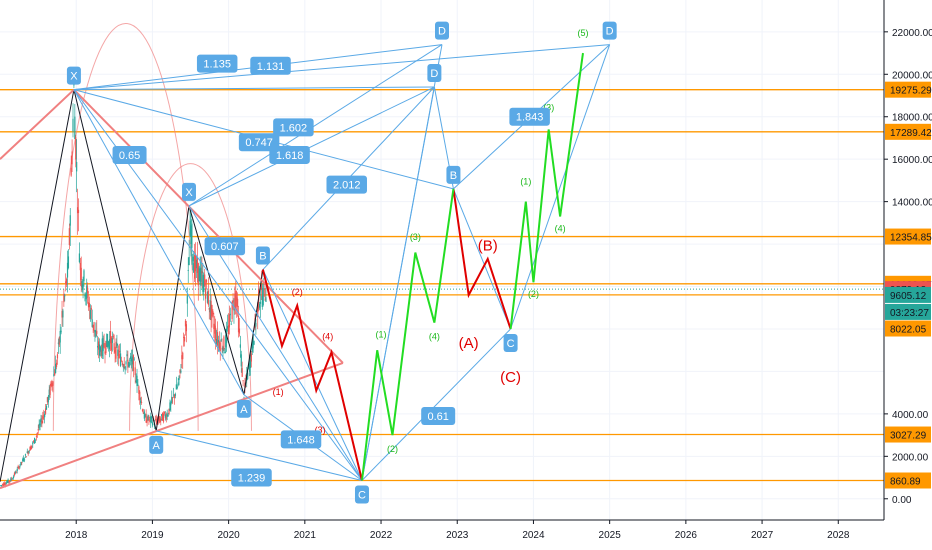 The height and width of the screenshot is (550, 932). What do you see at coordinates (311, 146) in the screenshot?
I see `blue-pattern-line` at bounding box center [311, 146].